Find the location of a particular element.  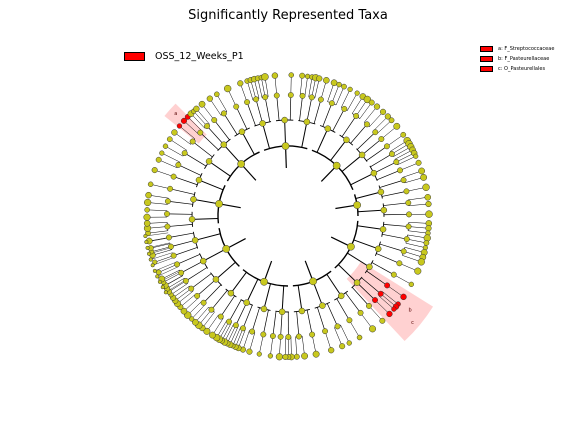

highlight-shade is located at coordinates (185, 123).